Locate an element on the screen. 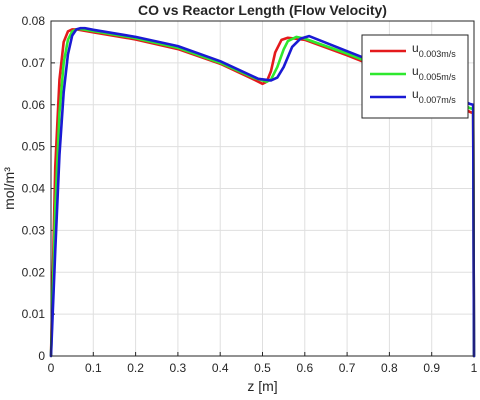  legend-label-1: u0.003m/s is located at coordinates (434, 50).